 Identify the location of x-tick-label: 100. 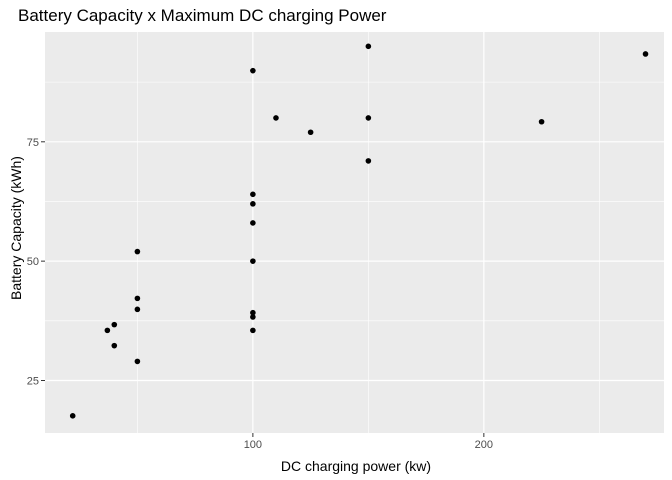
(253, 445).